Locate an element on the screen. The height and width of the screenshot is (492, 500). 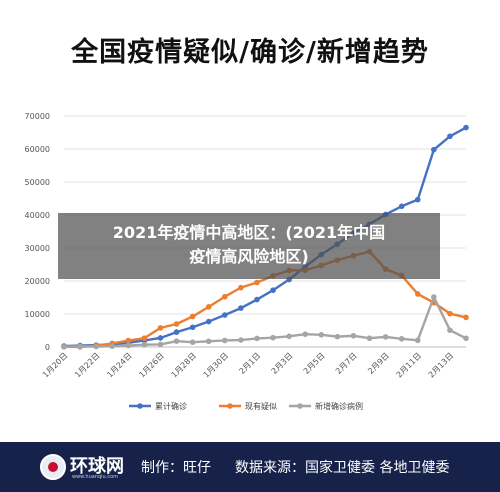
chart-title: 全国疫情疑似/确诊/新增趋势 is located at coordinates (250, 52).